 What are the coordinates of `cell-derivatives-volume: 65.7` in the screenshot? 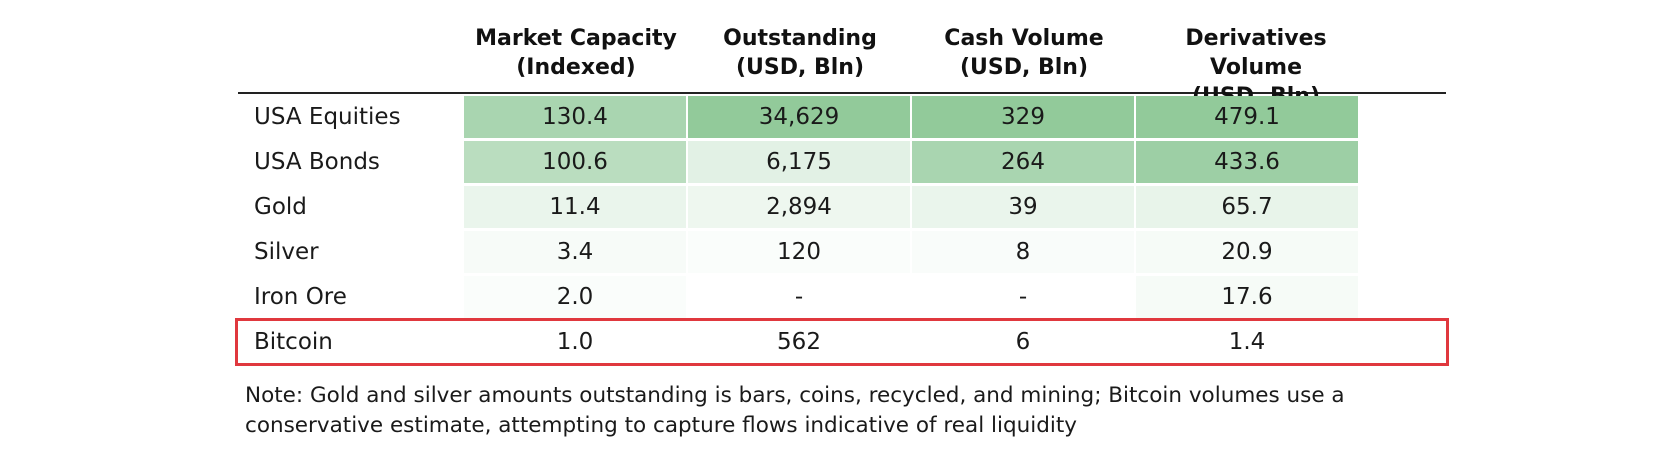 It's located at (1247, 207).